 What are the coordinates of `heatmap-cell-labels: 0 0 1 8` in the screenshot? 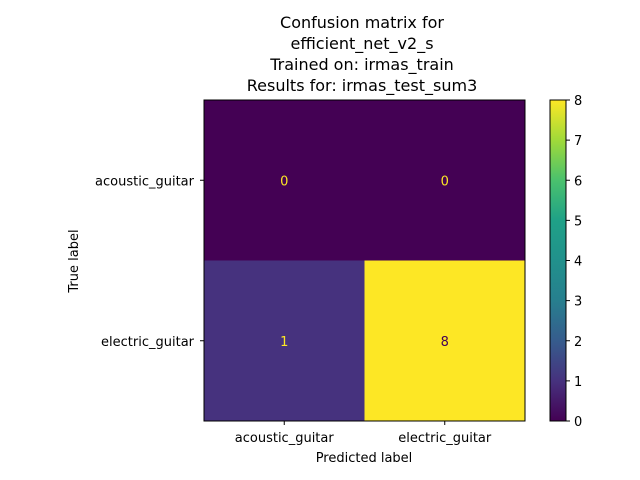 It's located at (364, 262).